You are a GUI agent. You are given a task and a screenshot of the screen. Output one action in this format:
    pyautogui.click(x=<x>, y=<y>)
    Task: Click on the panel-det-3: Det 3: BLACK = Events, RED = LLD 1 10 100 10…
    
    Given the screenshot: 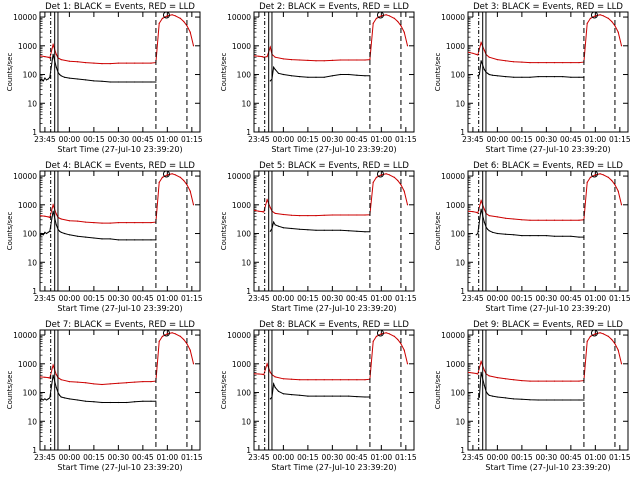 What is the action you would take?
    pyautogui.click(x=532, y=78)
    